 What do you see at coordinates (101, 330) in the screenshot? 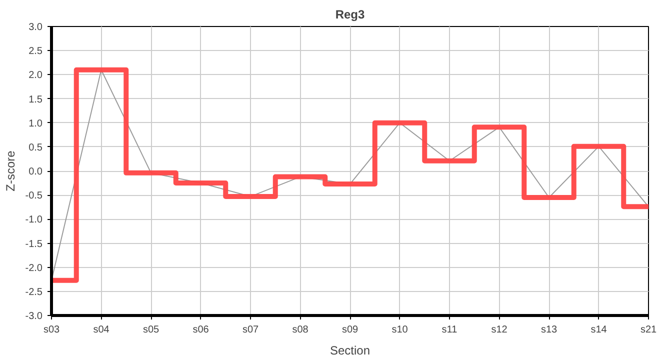
I see `x-tick-label: s04` at bounding box center [101, 330].